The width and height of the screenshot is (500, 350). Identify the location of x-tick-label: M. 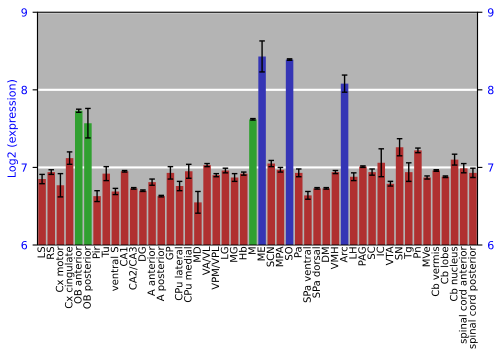
(252, 250).